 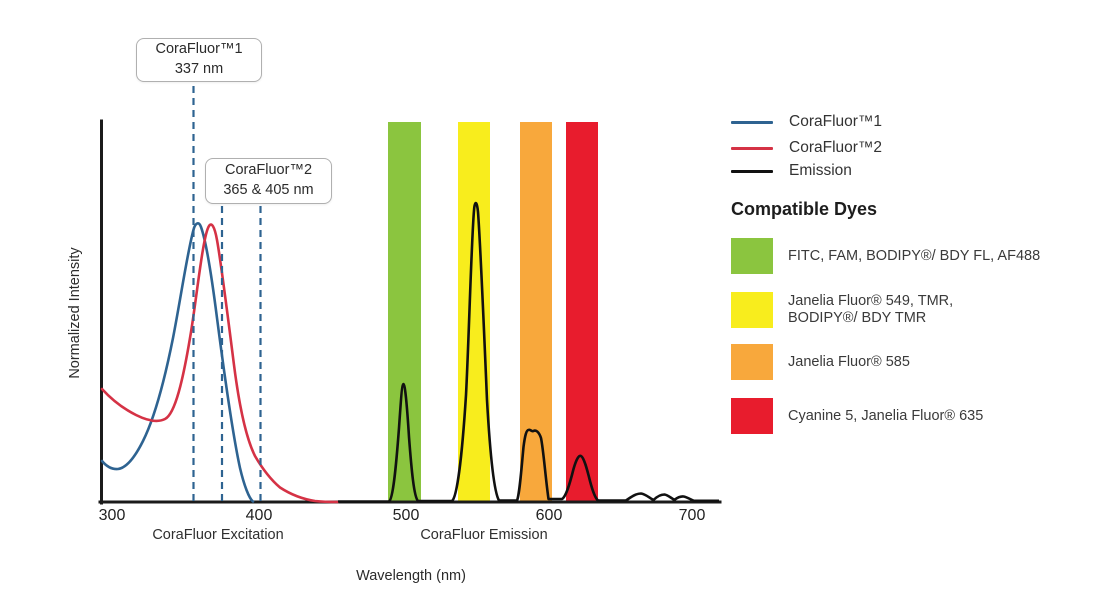 I want to click on yellow-filter-swatch, so click(x=752, y=310).